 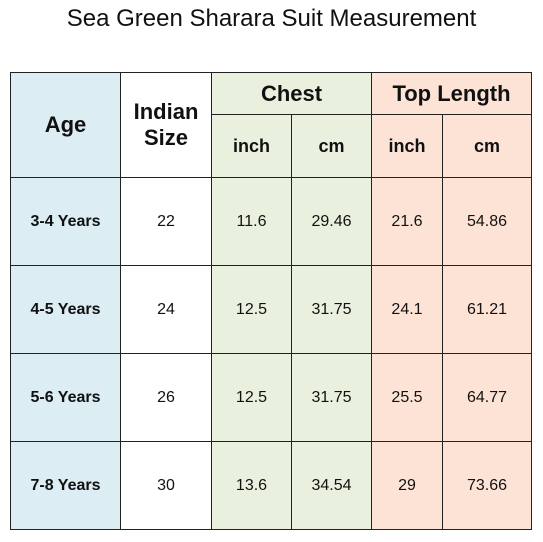 What do you see at coordinates (166, 137) in the screenshot?
I see `indian-size-header-line2: Size` at bounding box center [166, 137].